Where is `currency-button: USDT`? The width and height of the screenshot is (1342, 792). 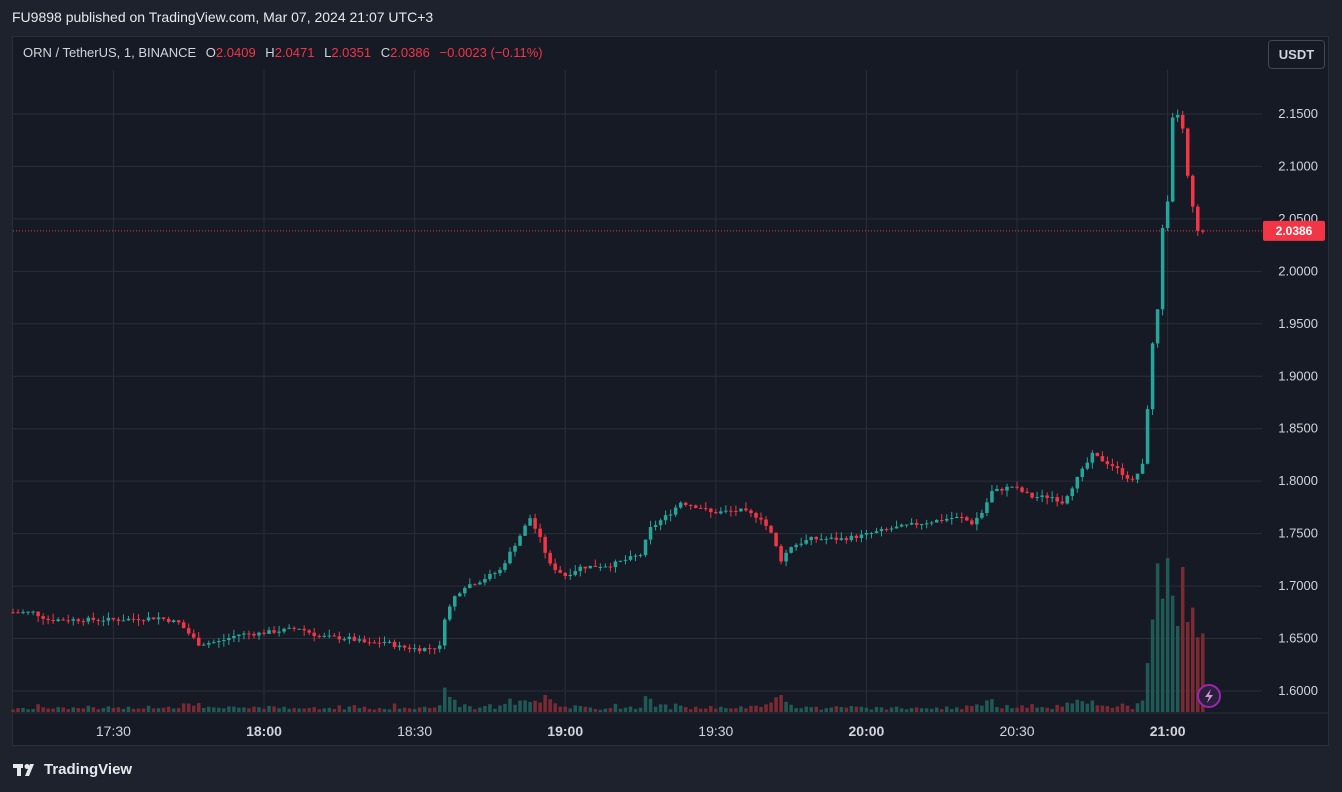
currency-button: USDT is located at coordinates (1296, 54).